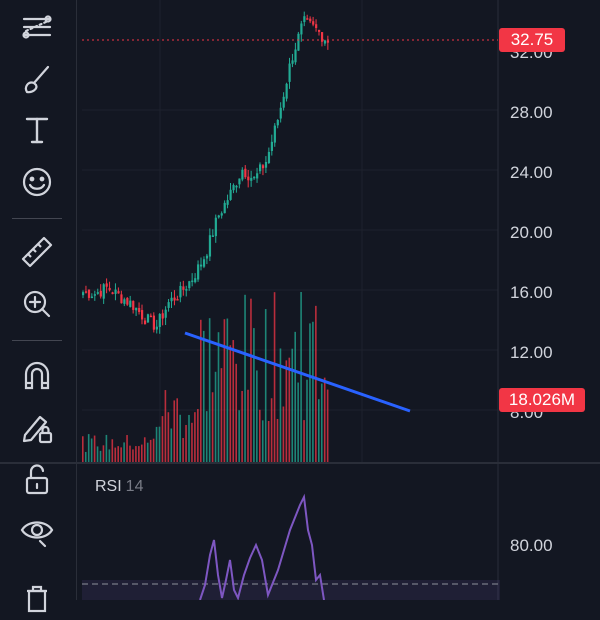 This screenshot has height=620, width=600. I want to click on volume-bars, so click(205, 377).